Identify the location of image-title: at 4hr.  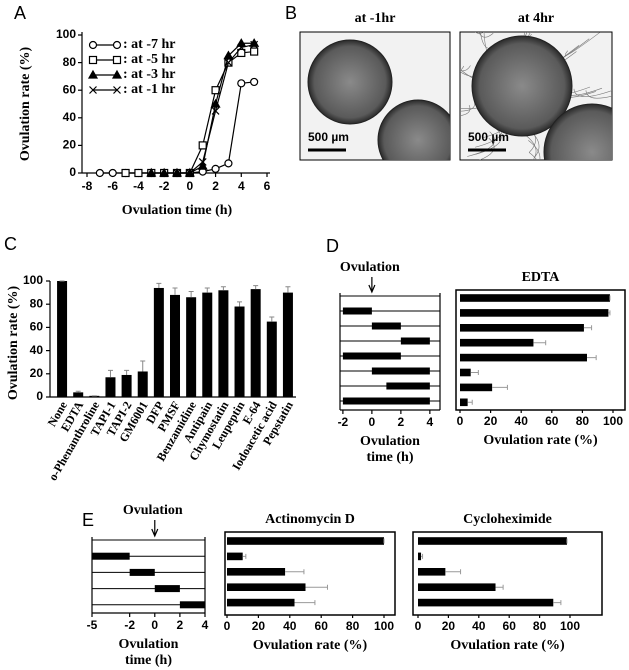
(536, 18).